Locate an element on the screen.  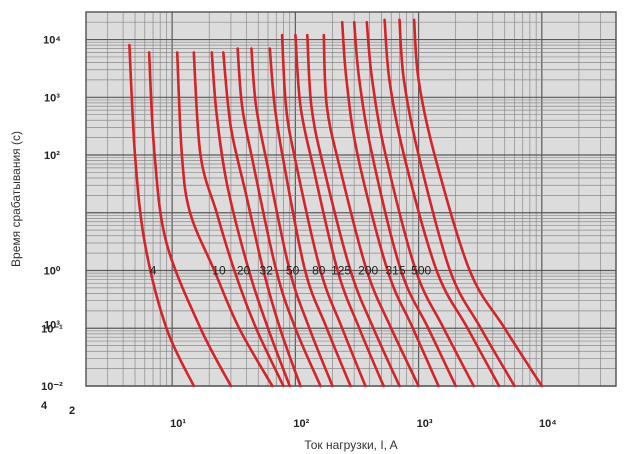
curve-250A is located at coordinates (420, 204).